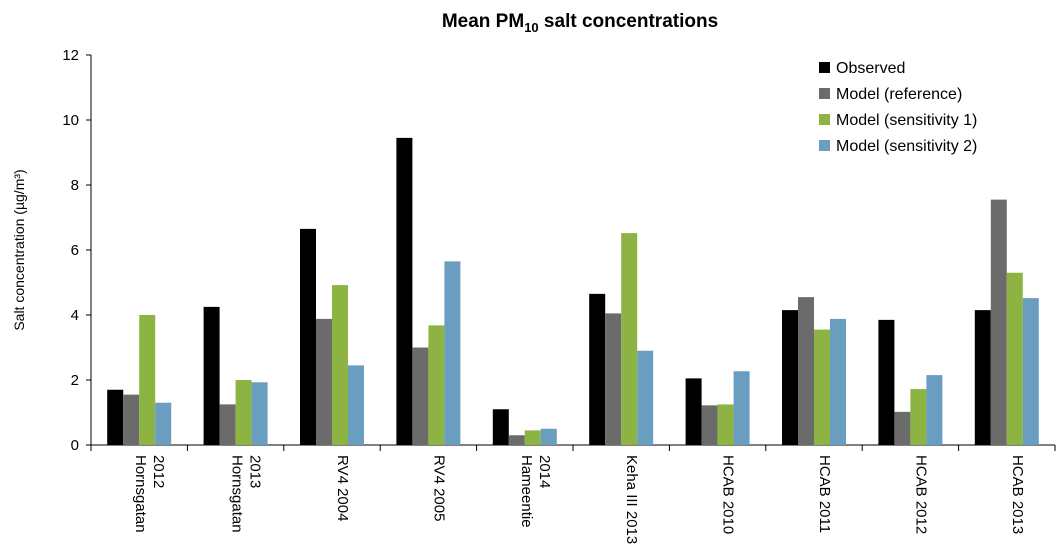 This screenshot has width=1061, height=556. What do you see at coordinates (19, 249) in the screenshot?
I see `y-axis-label: Salt concentration (µg/m³)` at bounding box center [19, 249].